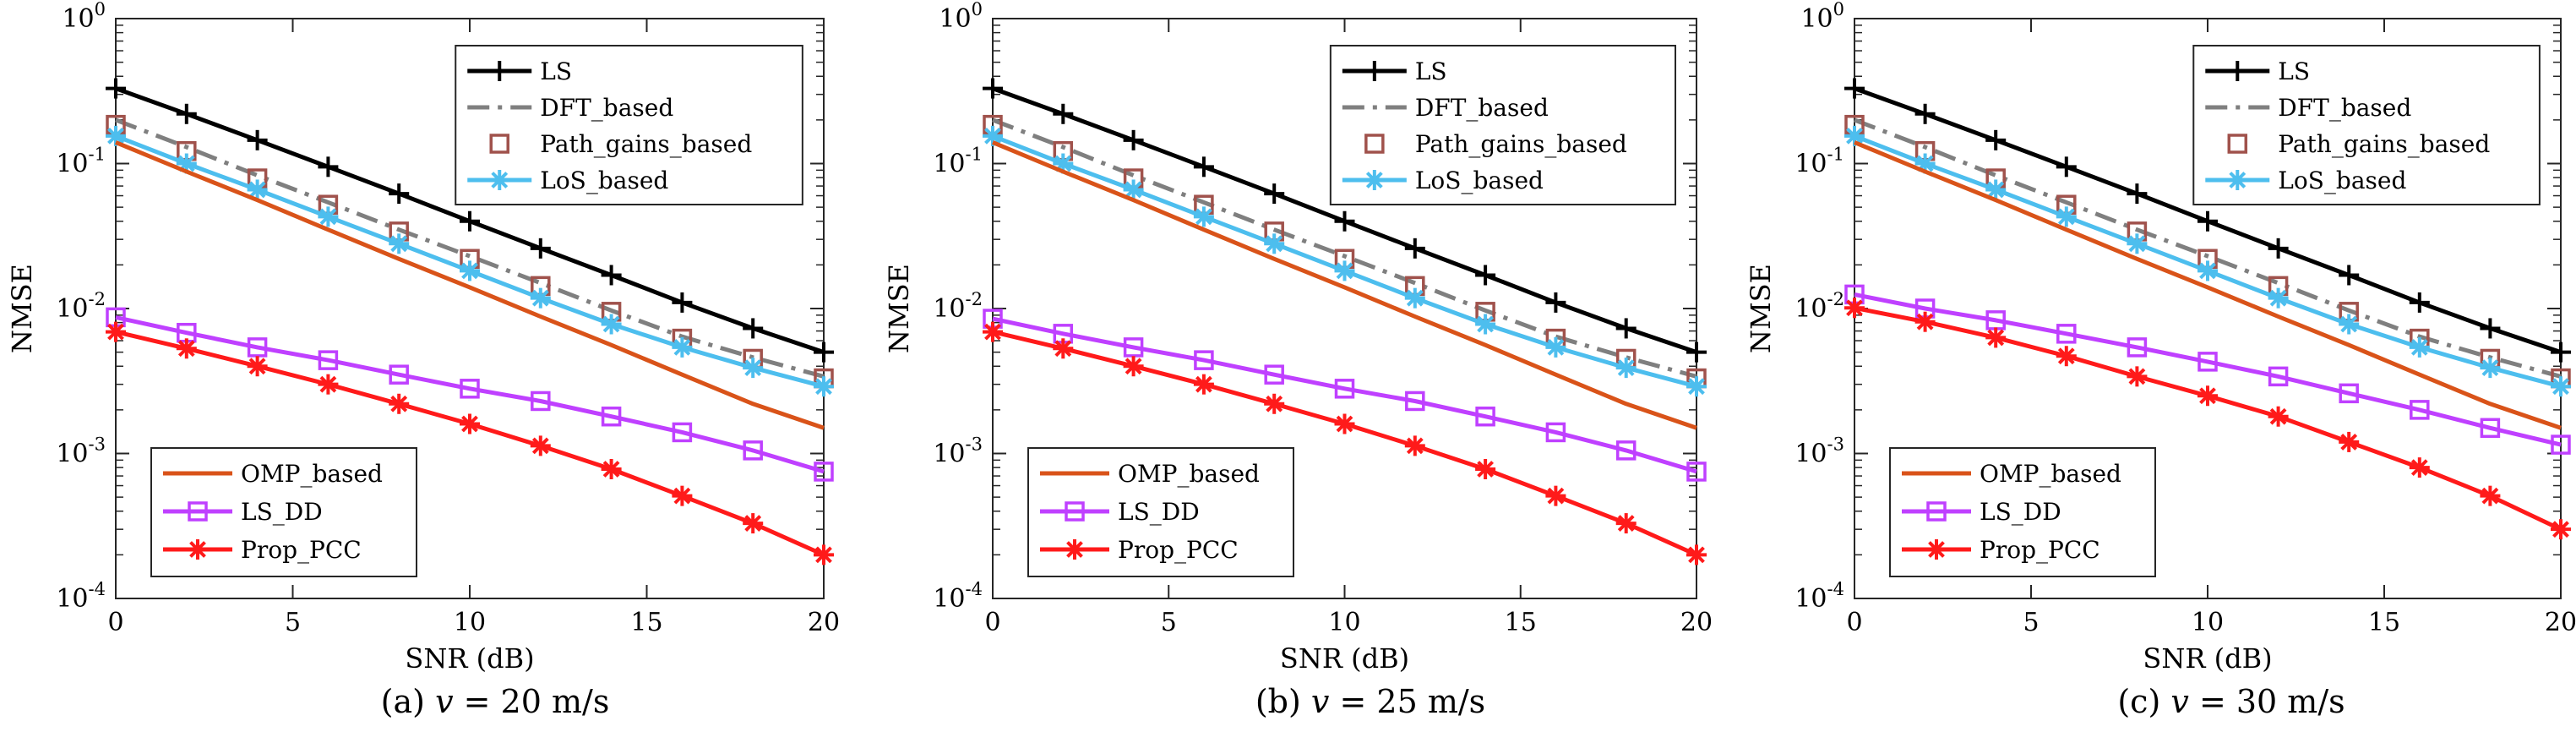 This screenshot has height=743, width=2576. I want to click on series-line-omp-based, so click(2208, 285).